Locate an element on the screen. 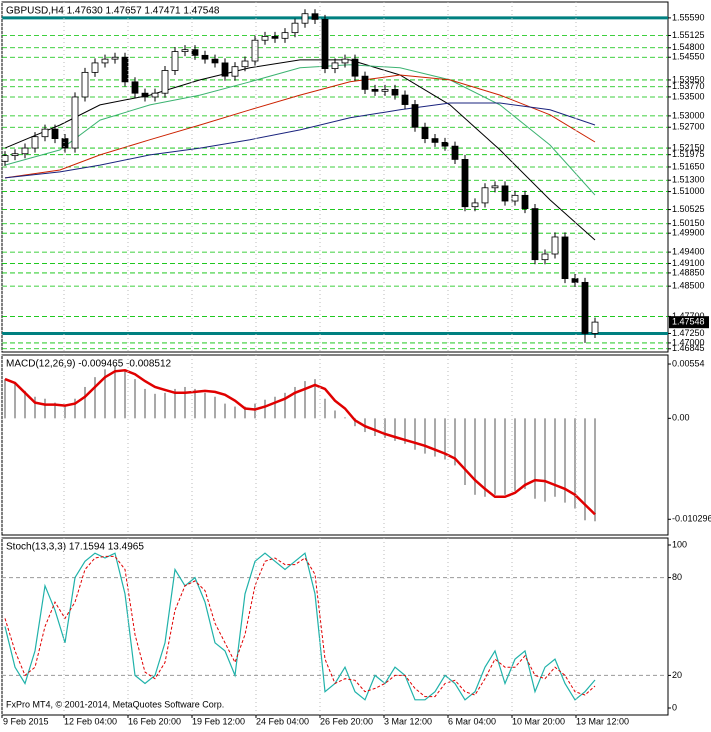 The width and height of the screenshot is (711, 732). y-tick-label: 1.47700 is located at coordinates (688, 316).